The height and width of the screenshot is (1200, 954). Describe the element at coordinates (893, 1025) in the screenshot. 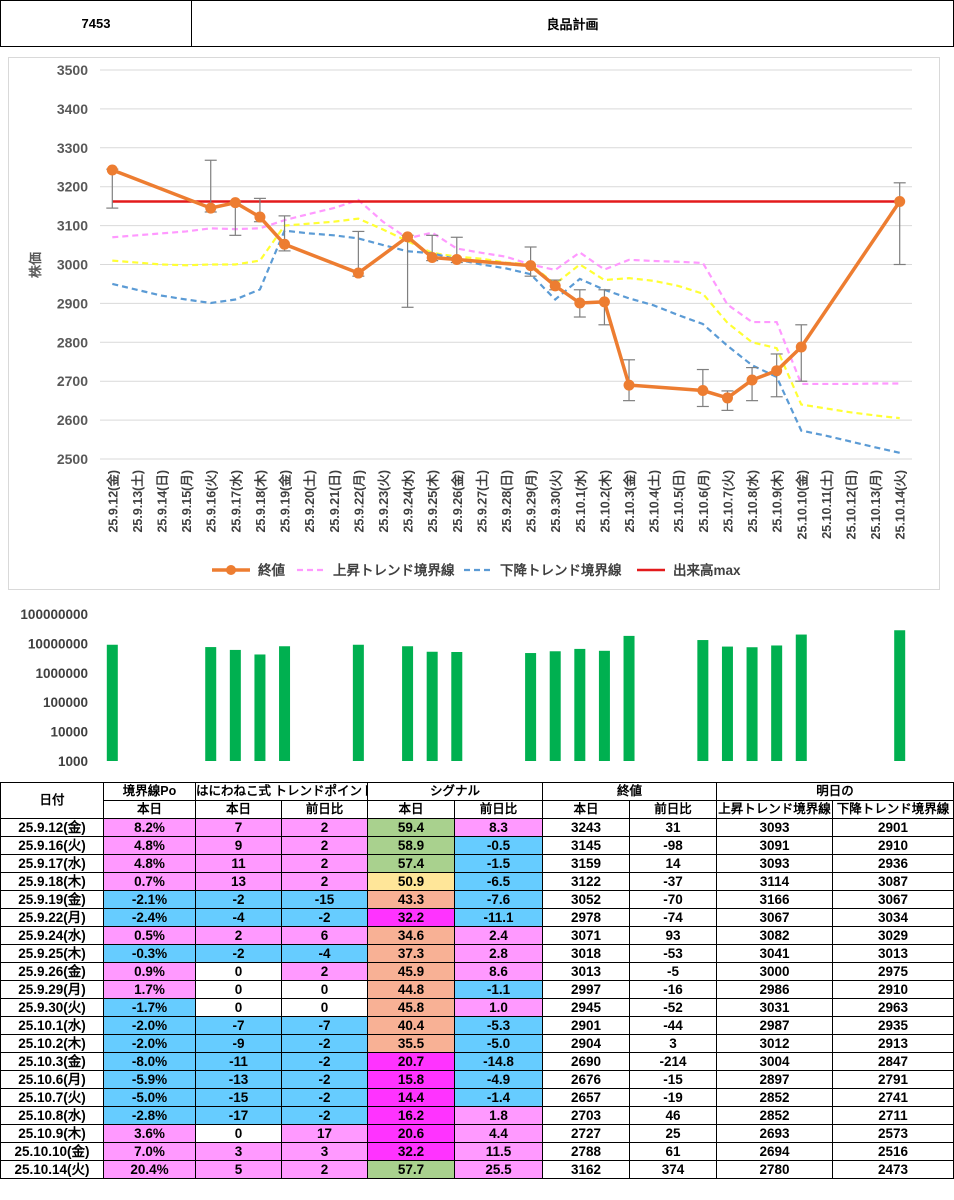

I see `table-cell: 2935` at that location.